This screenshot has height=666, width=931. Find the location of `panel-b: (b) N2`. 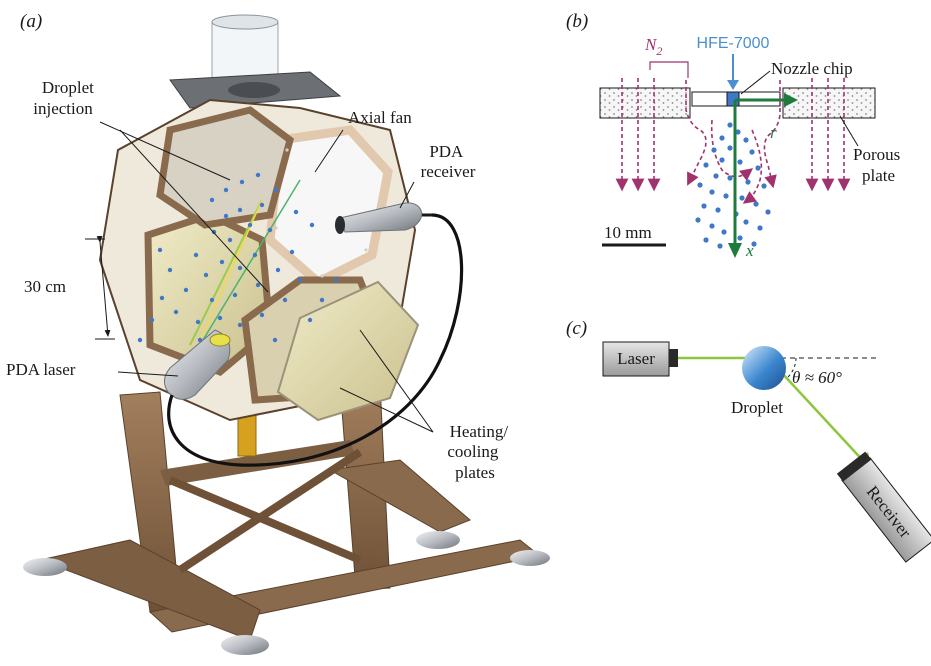

panel-b: (b) N2 is located at coordinates (735, 135).